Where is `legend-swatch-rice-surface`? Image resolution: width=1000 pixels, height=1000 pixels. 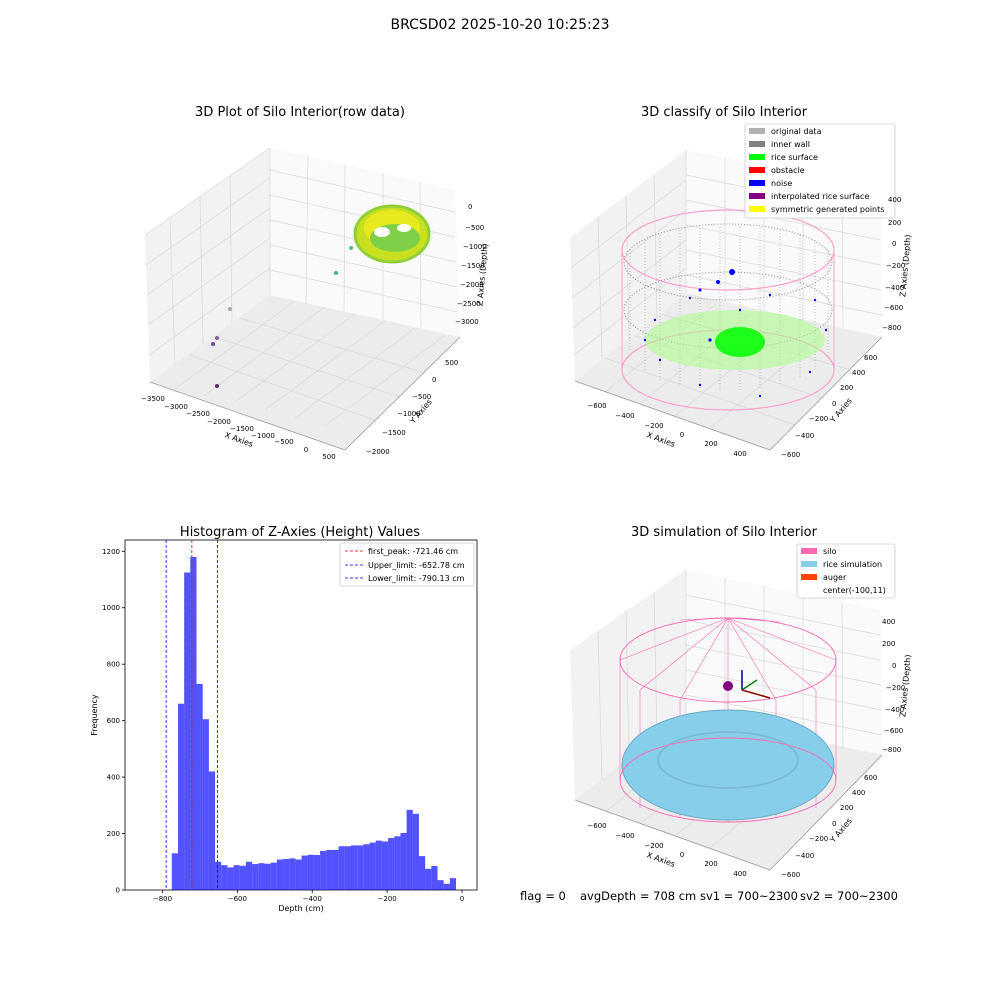 legend-swatch-rice-surface is located at coordinates (757, 157).